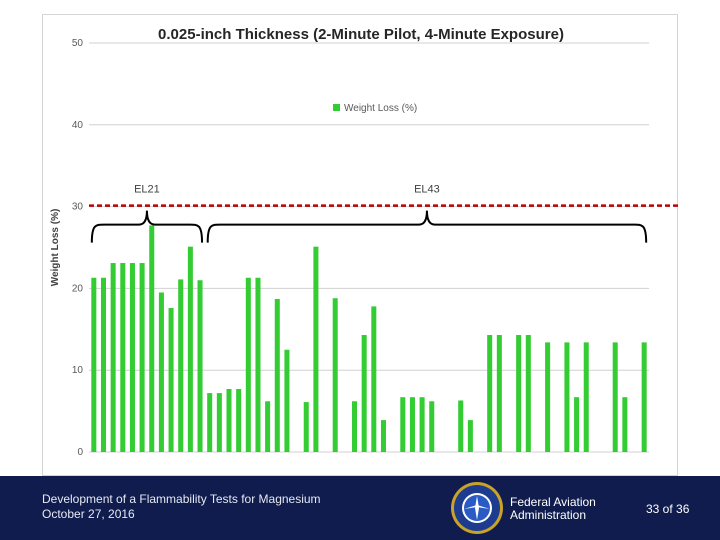  Describe the element at coordinates (147, 190) in the screenshot. I see `annotation-label: EL21` at that location.